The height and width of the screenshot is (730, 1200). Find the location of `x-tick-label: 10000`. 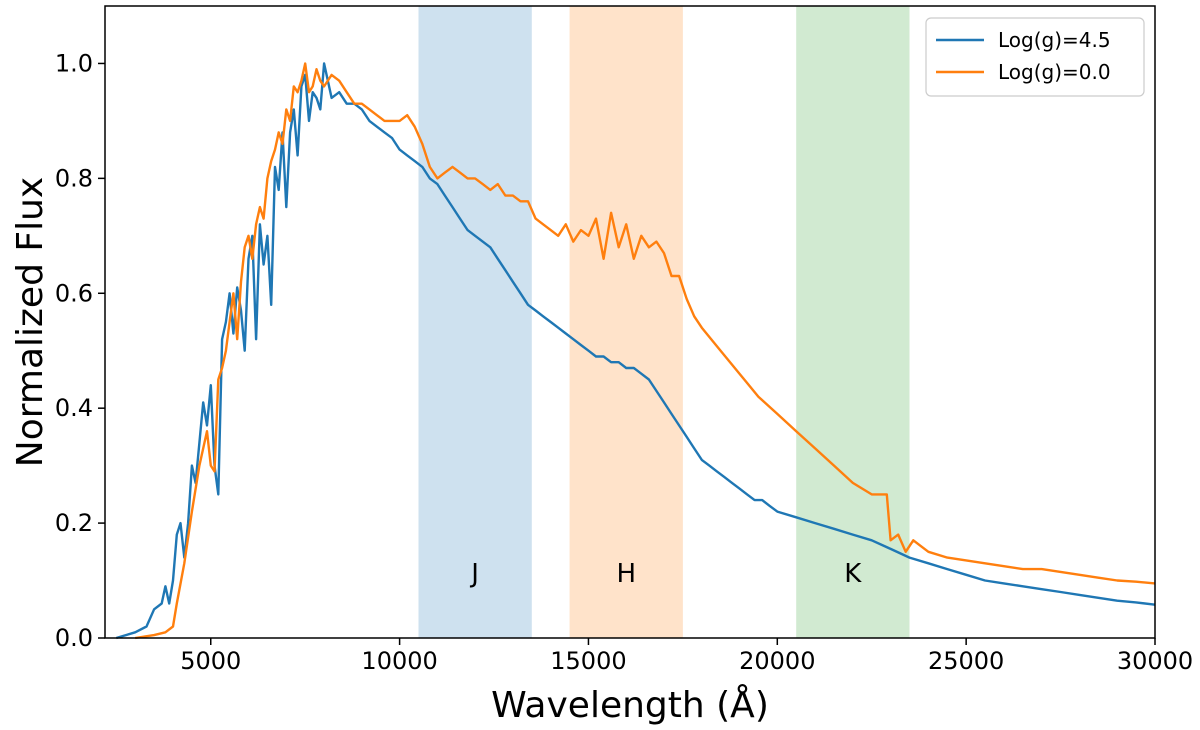

x-tick-label: 10000 is located at coordinates (399, 661).